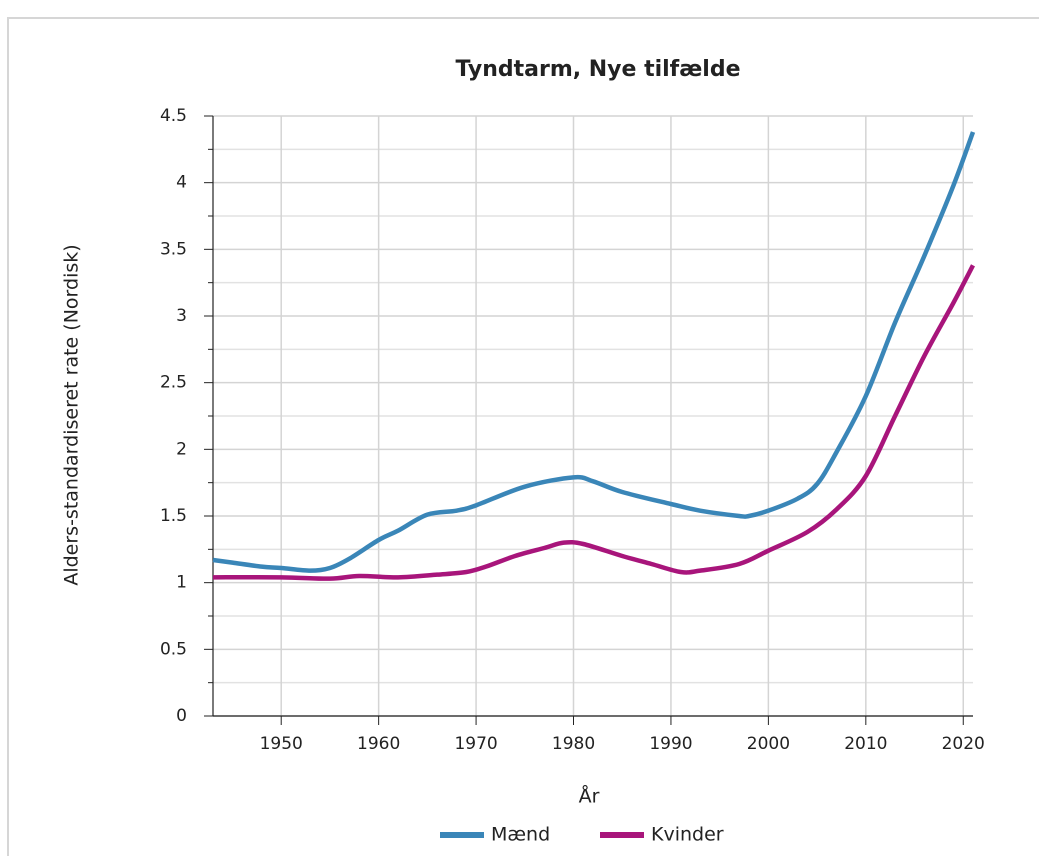 The width and height of the screenshot is (1039, 860). I want to click on x-tick-label: 1980, so click(573, 744).